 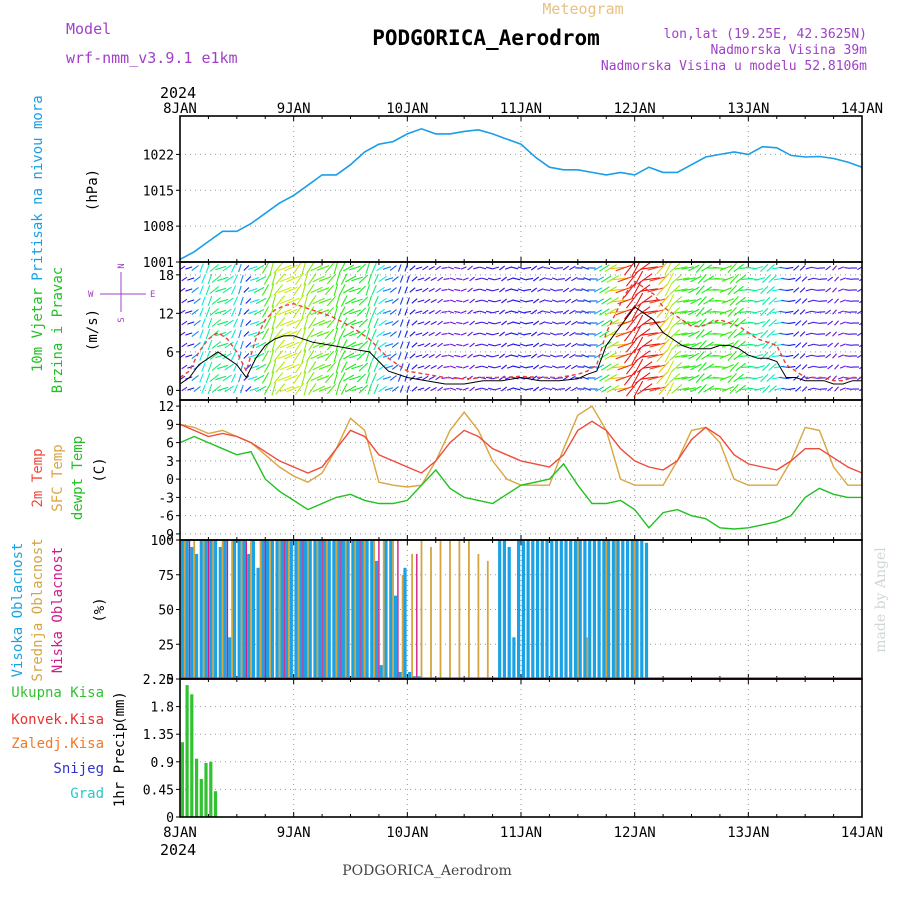 What do you see at coordinates (122, 265) in the screenshot?
I see `compass-n: N` at bounding box center [122, 265].